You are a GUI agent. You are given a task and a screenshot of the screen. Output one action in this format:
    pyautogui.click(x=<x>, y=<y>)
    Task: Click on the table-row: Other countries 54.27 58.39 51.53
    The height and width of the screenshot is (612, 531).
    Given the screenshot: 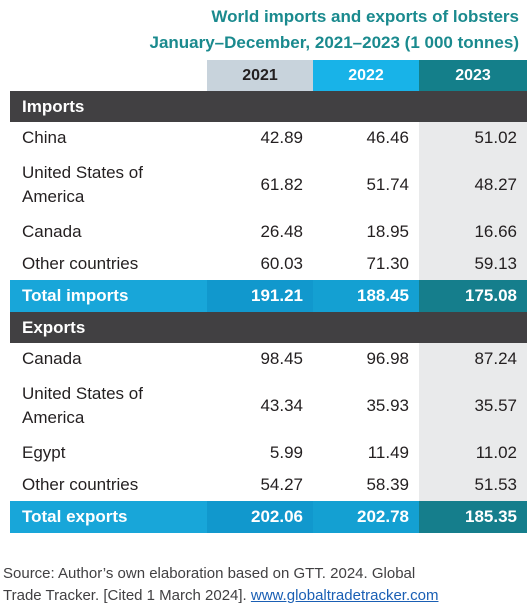 What is the action you would take?
    pyautogui.click(x=268, y=485)
    